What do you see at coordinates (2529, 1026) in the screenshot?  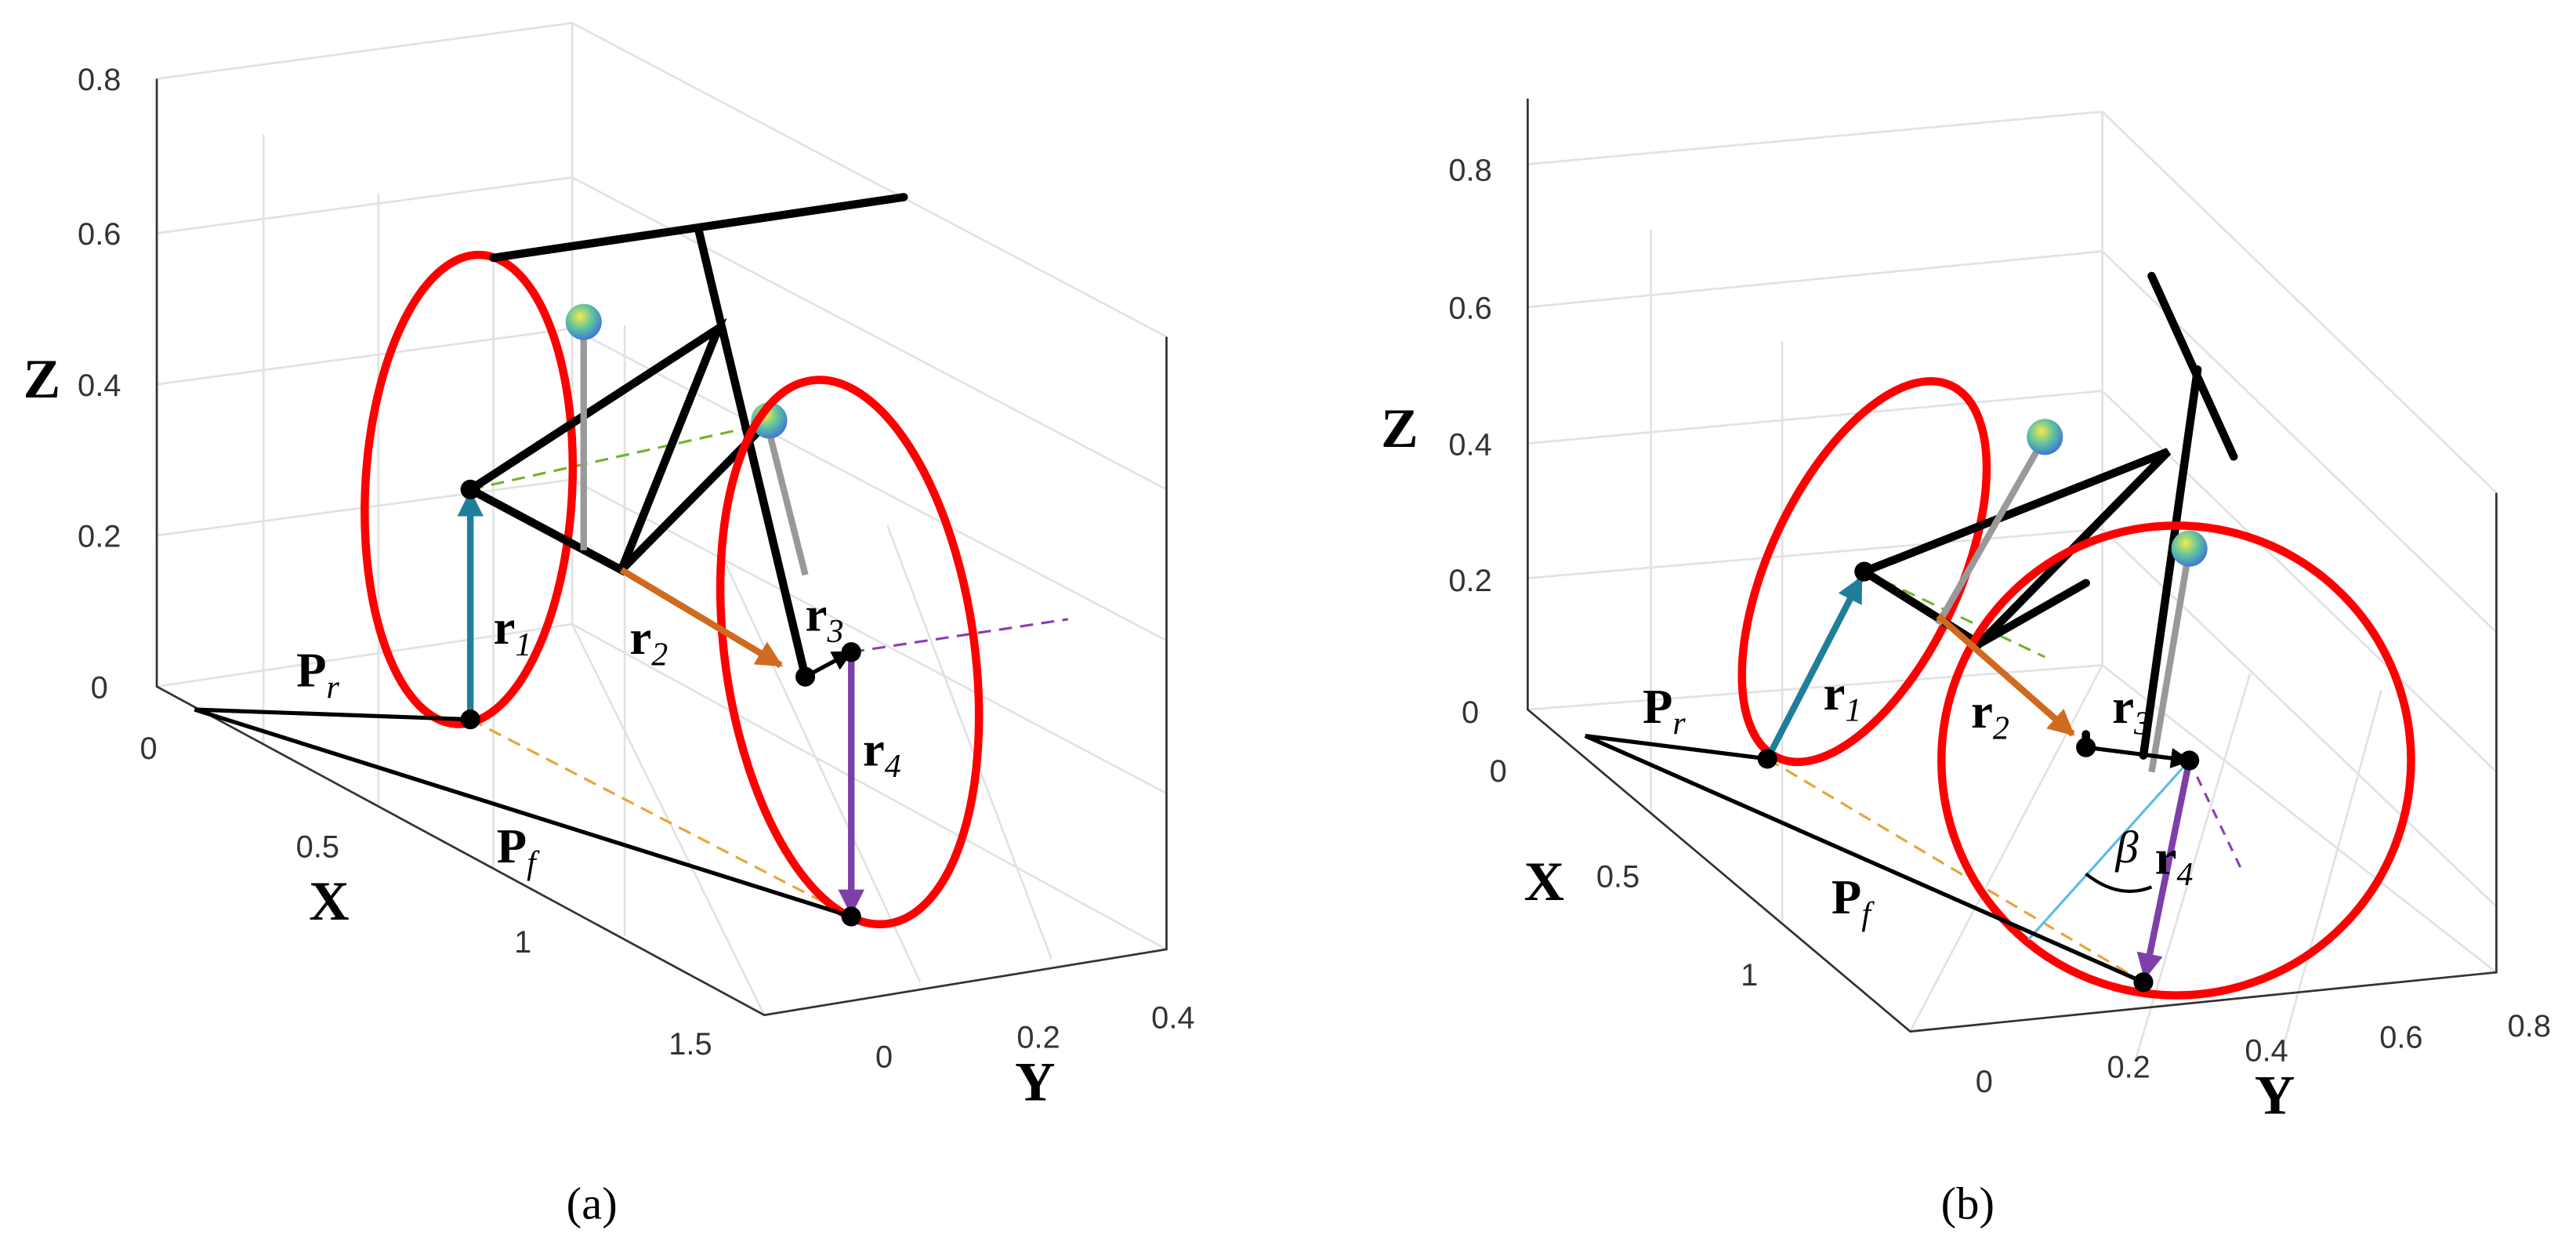 I see `y-tick-label: 0.8` at bounding box center [2529, 1026].